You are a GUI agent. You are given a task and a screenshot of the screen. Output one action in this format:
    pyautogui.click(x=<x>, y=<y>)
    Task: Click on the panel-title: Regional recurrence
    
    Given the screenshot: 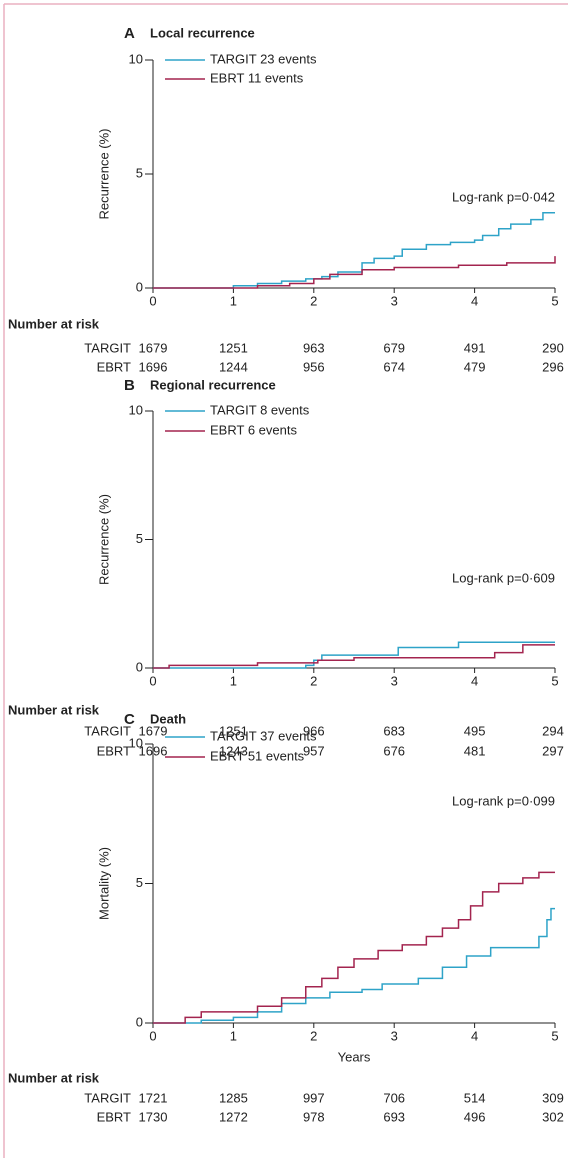 What is the action you would take?
    pyautogui.click(x=213, y=384)
    